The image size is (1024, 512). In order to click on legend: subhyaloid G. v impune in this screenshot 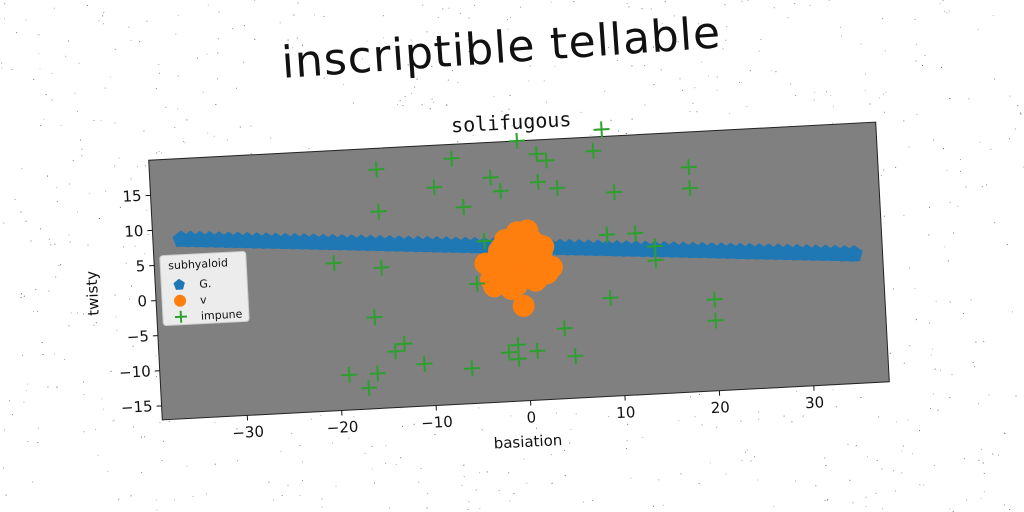, I will do `click(204, 288)`.